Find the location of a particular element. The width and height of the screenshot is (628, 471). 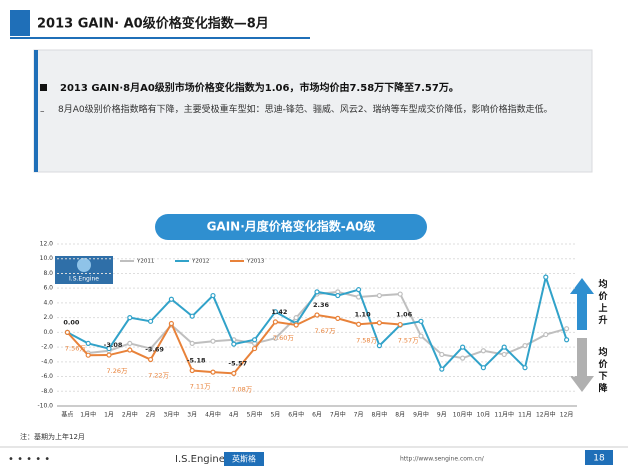

dash: – is located at coordinates (42, 112).